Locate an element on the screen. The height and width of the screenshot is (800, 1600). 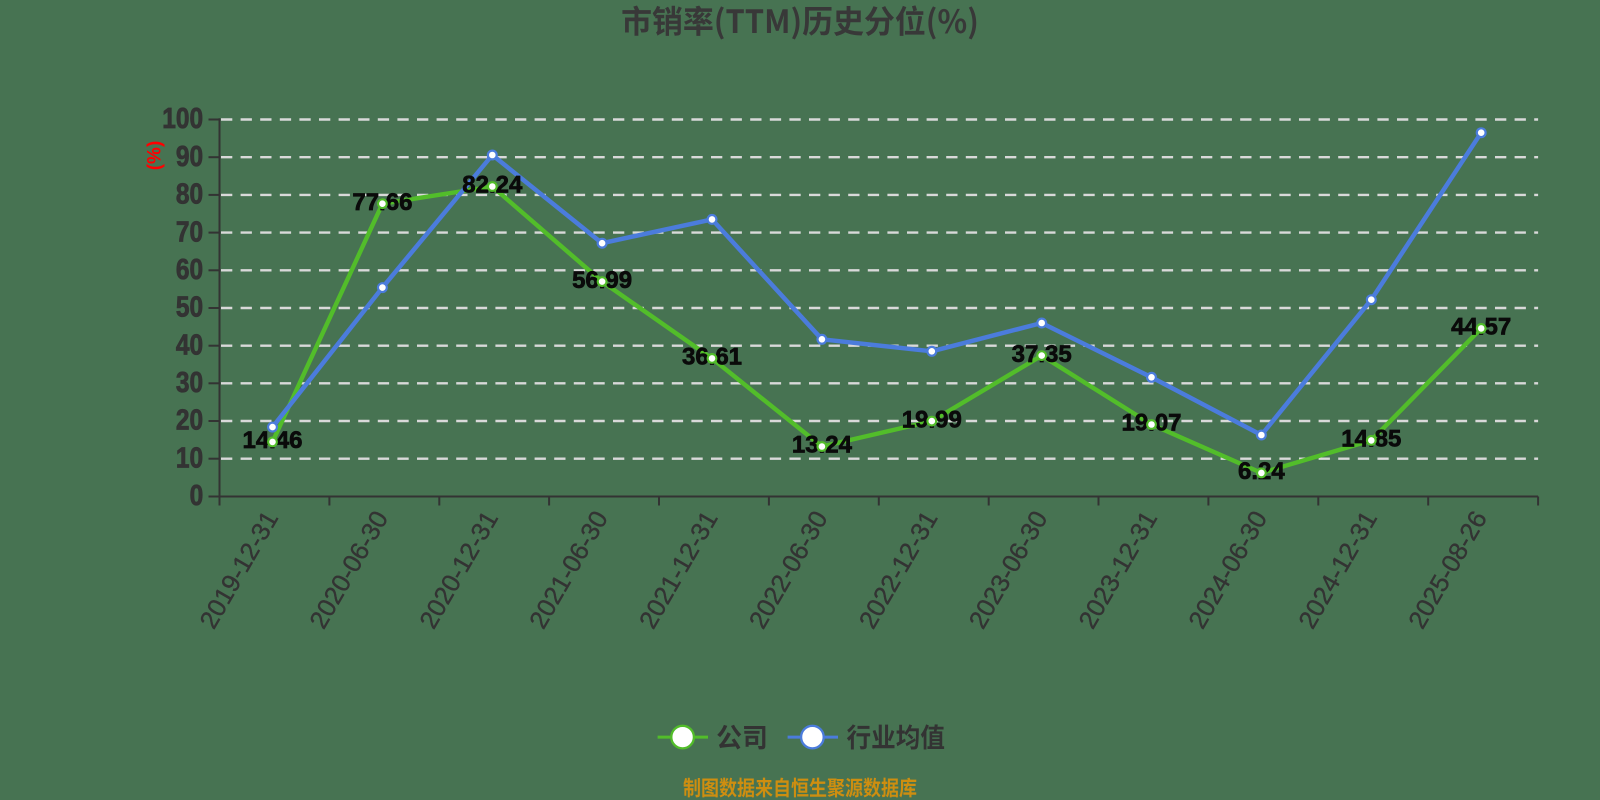
svg-text: 80 is located at coordinates (189, 194).